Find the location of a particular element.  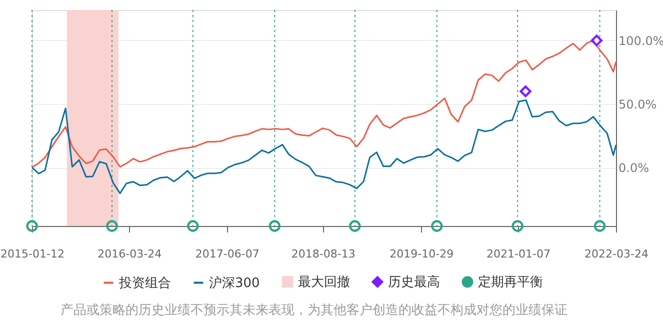

legend-label: 历史最高 is located at coordinates (414, 282).